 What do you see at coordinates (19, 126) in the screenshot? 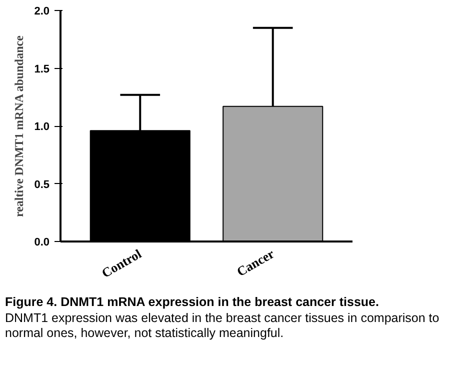
I see `y-axis-title: realtive DNMT1 mRNA abundance` at bounding box center [19, 126].